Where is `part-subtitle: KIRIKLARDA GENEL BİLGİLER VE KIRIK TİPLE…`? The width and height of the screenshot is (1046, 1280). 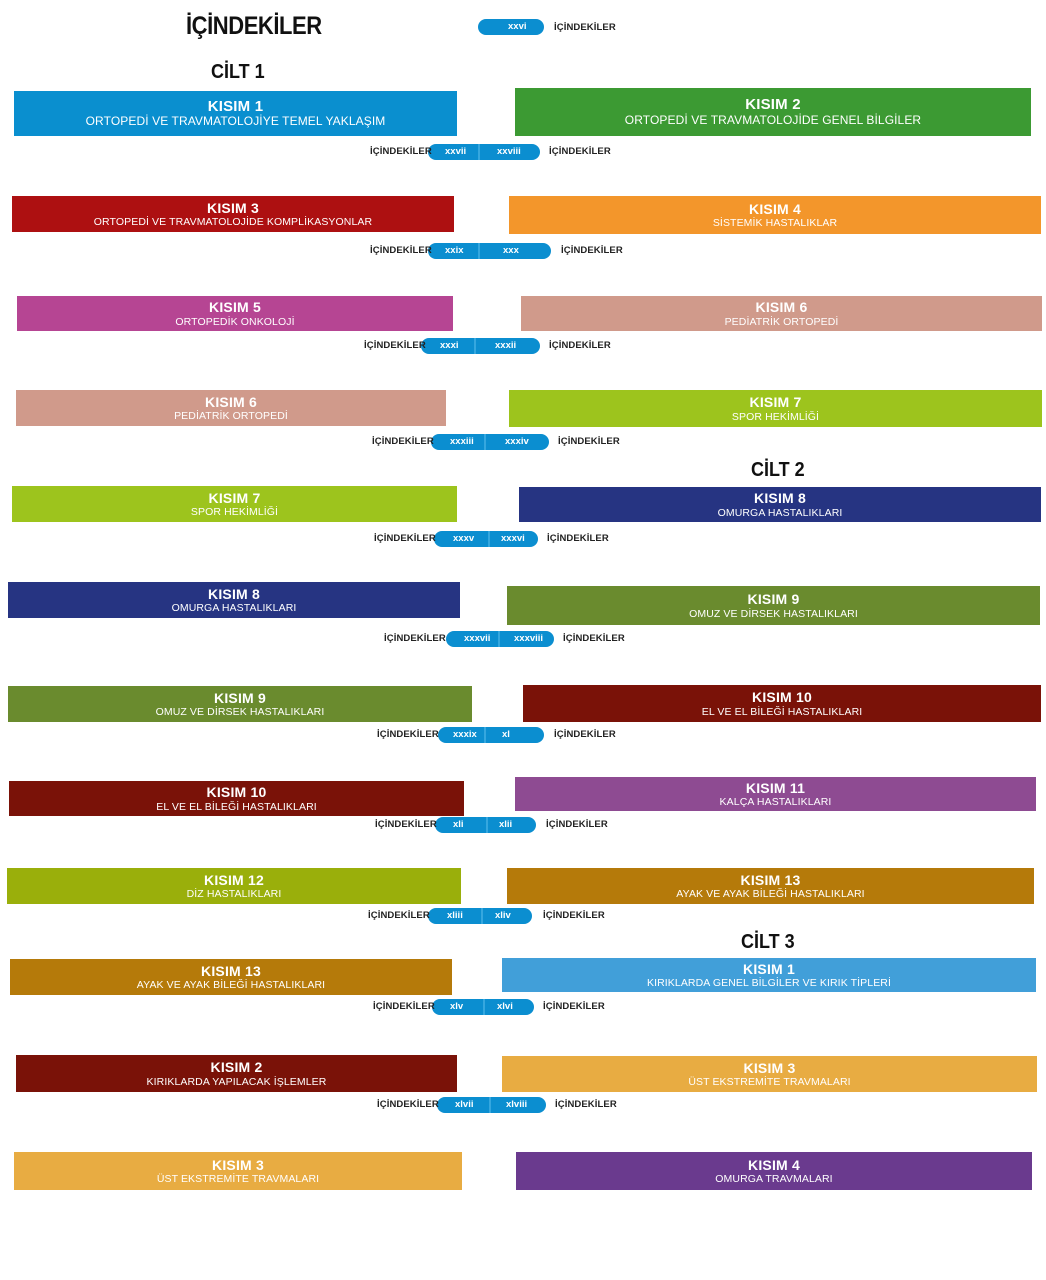 part-subtitle: KIRIKLARDA GENEL BİLGİLER VE KIRIK TİPLE… is located at coordinates (769, 983).